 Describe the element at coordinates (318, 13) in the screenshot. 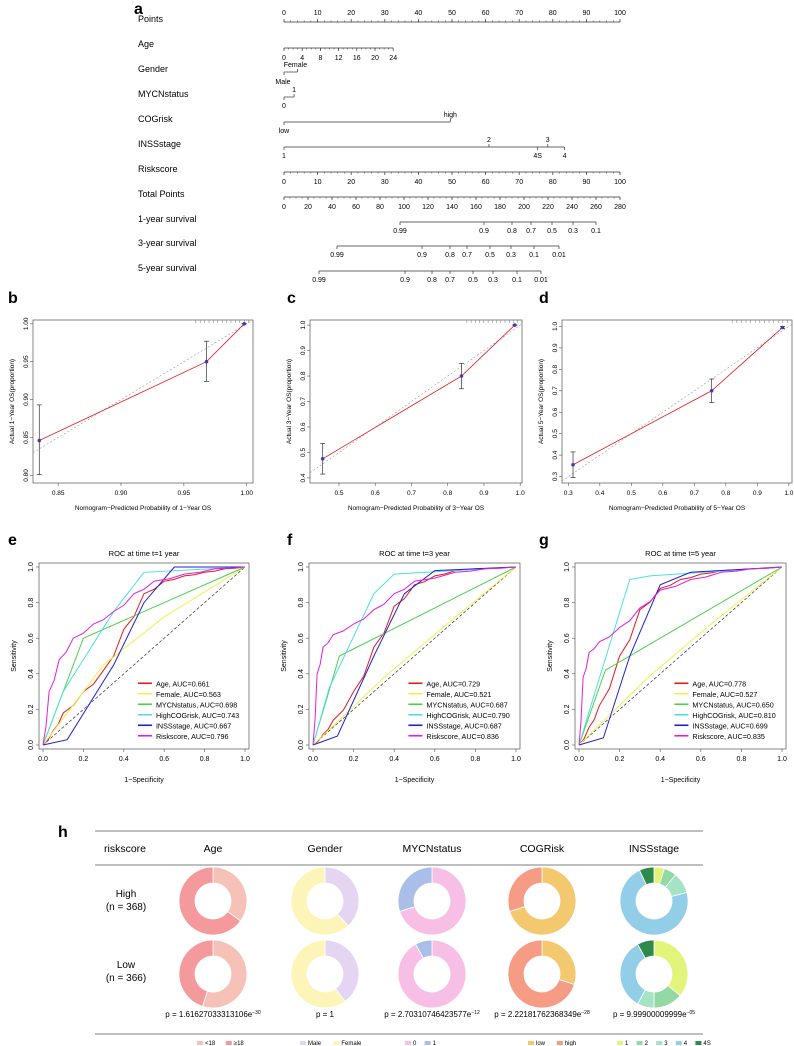

I see `points-tick-label: 10` at that location.